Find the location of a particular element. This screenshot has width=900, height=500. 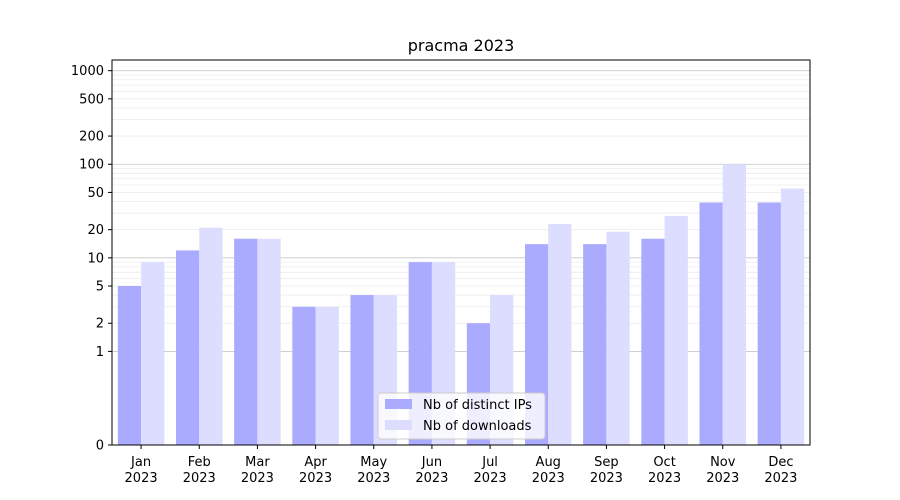

x-tick-label: Dec 2023 is located at coordinates (780, 470).